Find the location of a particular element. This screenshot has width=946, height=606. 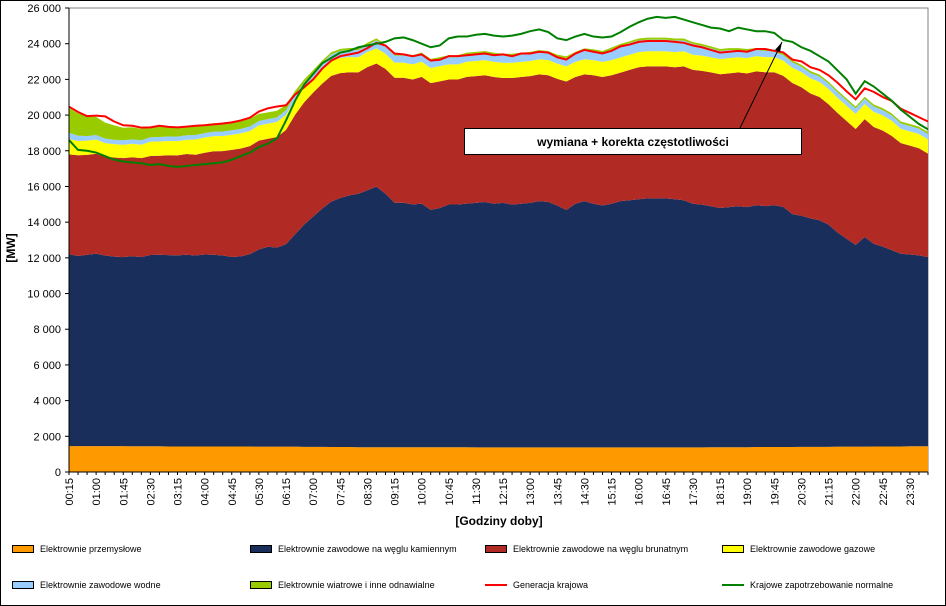

annotation-box: wymiana + korekta częstotliwości is located at coordinates (633, 141).